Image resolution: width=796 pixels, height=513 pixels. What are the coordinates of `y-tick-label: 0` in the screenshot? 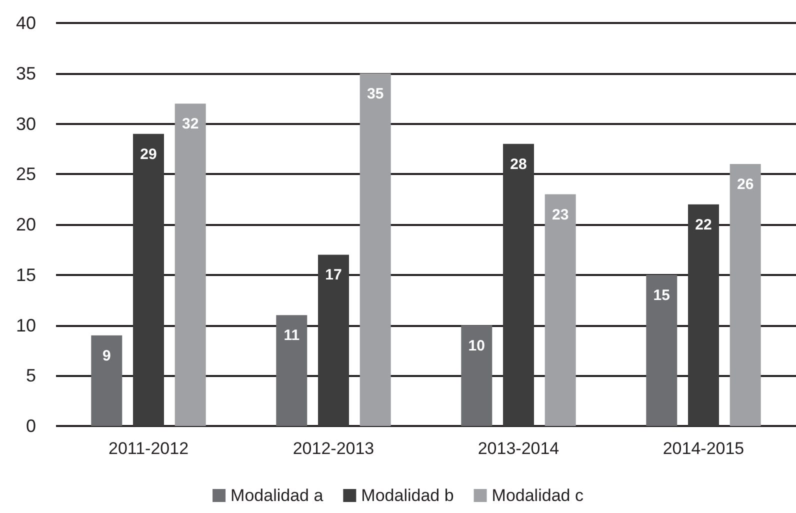 It's located at (31, 426).